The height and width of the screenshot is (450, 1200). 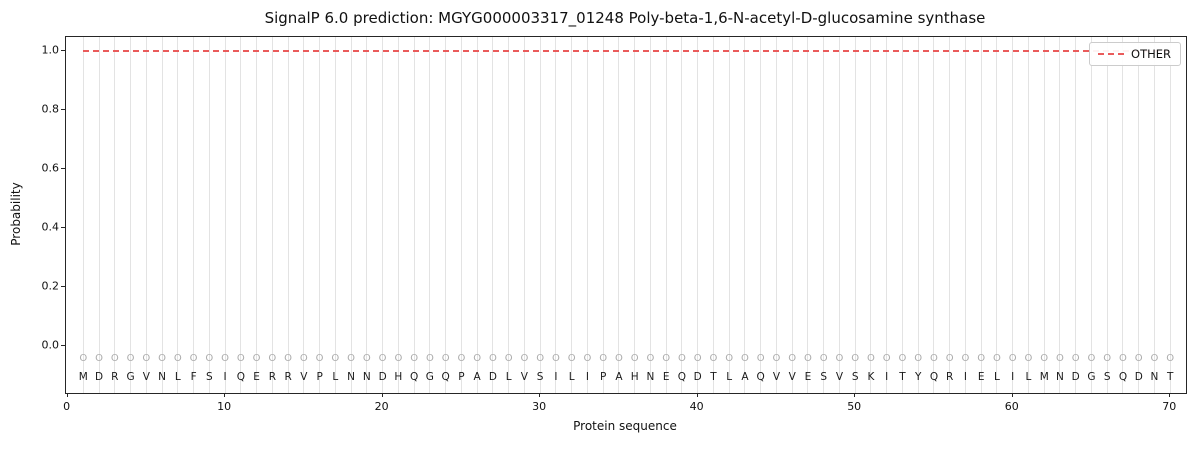 What do you see at coordinates (319, 376) in the screenshot?
I see `residue-letter: P` at bounding box center [319, 376].